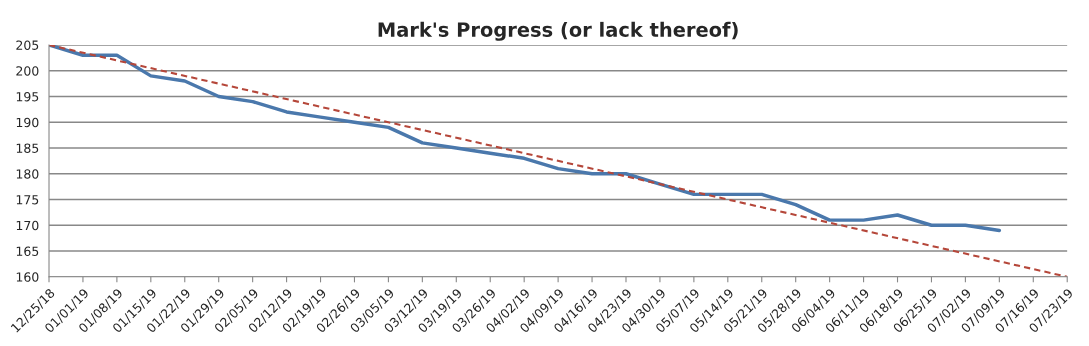 The image size is (1089, 346). I want to click on y-tick-label: 195, so click(27, 96).